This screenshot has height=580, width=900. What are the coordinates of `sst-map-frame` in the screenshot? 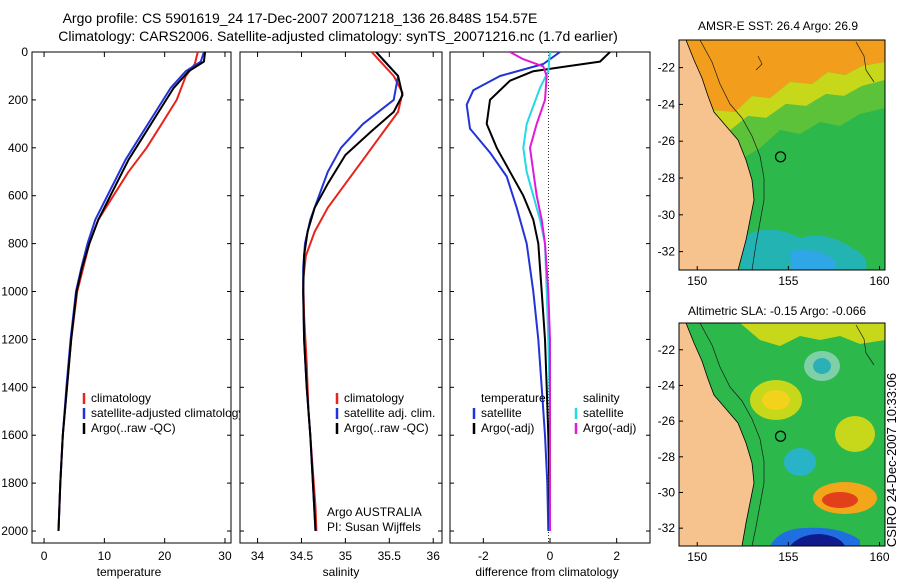 It's located at (782, 155).